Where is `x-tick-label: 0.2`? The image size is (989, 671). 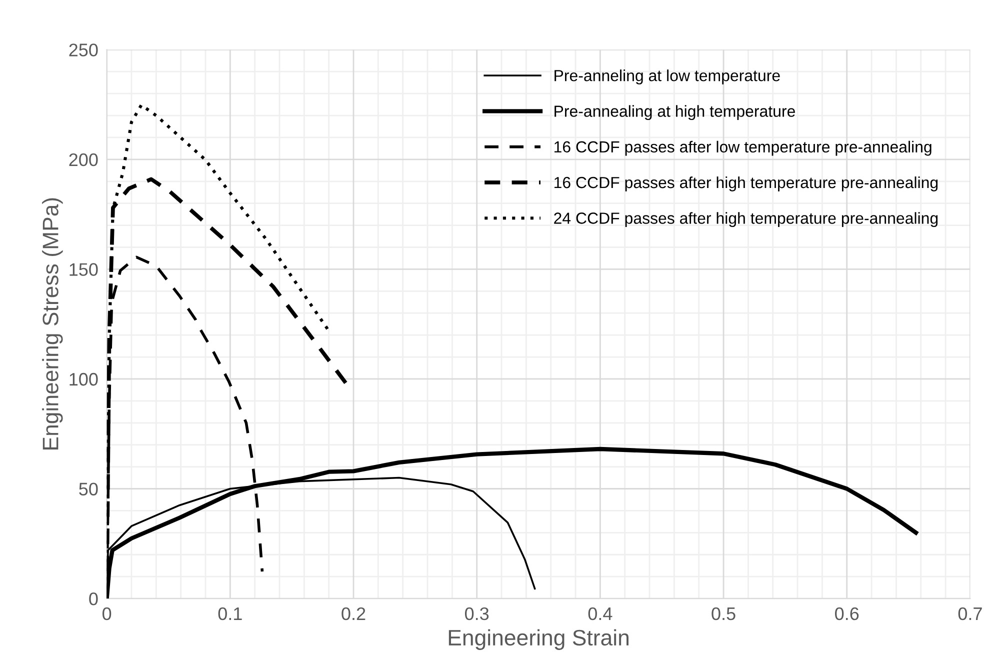
x-tick-label: 0.2 is located at coordinates (354, 613).